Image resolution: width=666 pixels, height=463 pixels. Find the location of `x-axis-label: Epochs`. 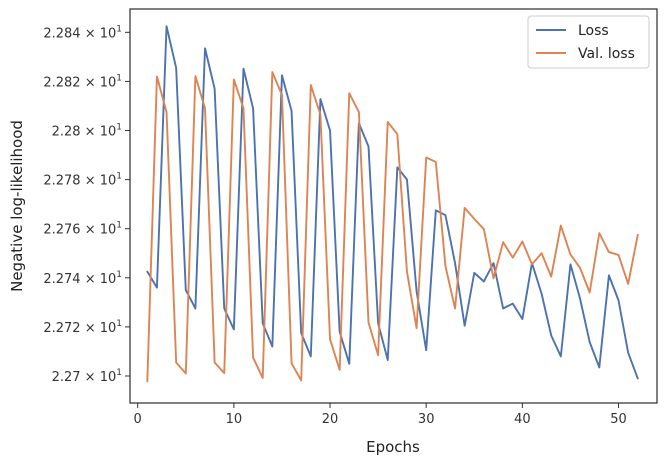

x-axis-label: Epochs is located at coordinates (393, 447).